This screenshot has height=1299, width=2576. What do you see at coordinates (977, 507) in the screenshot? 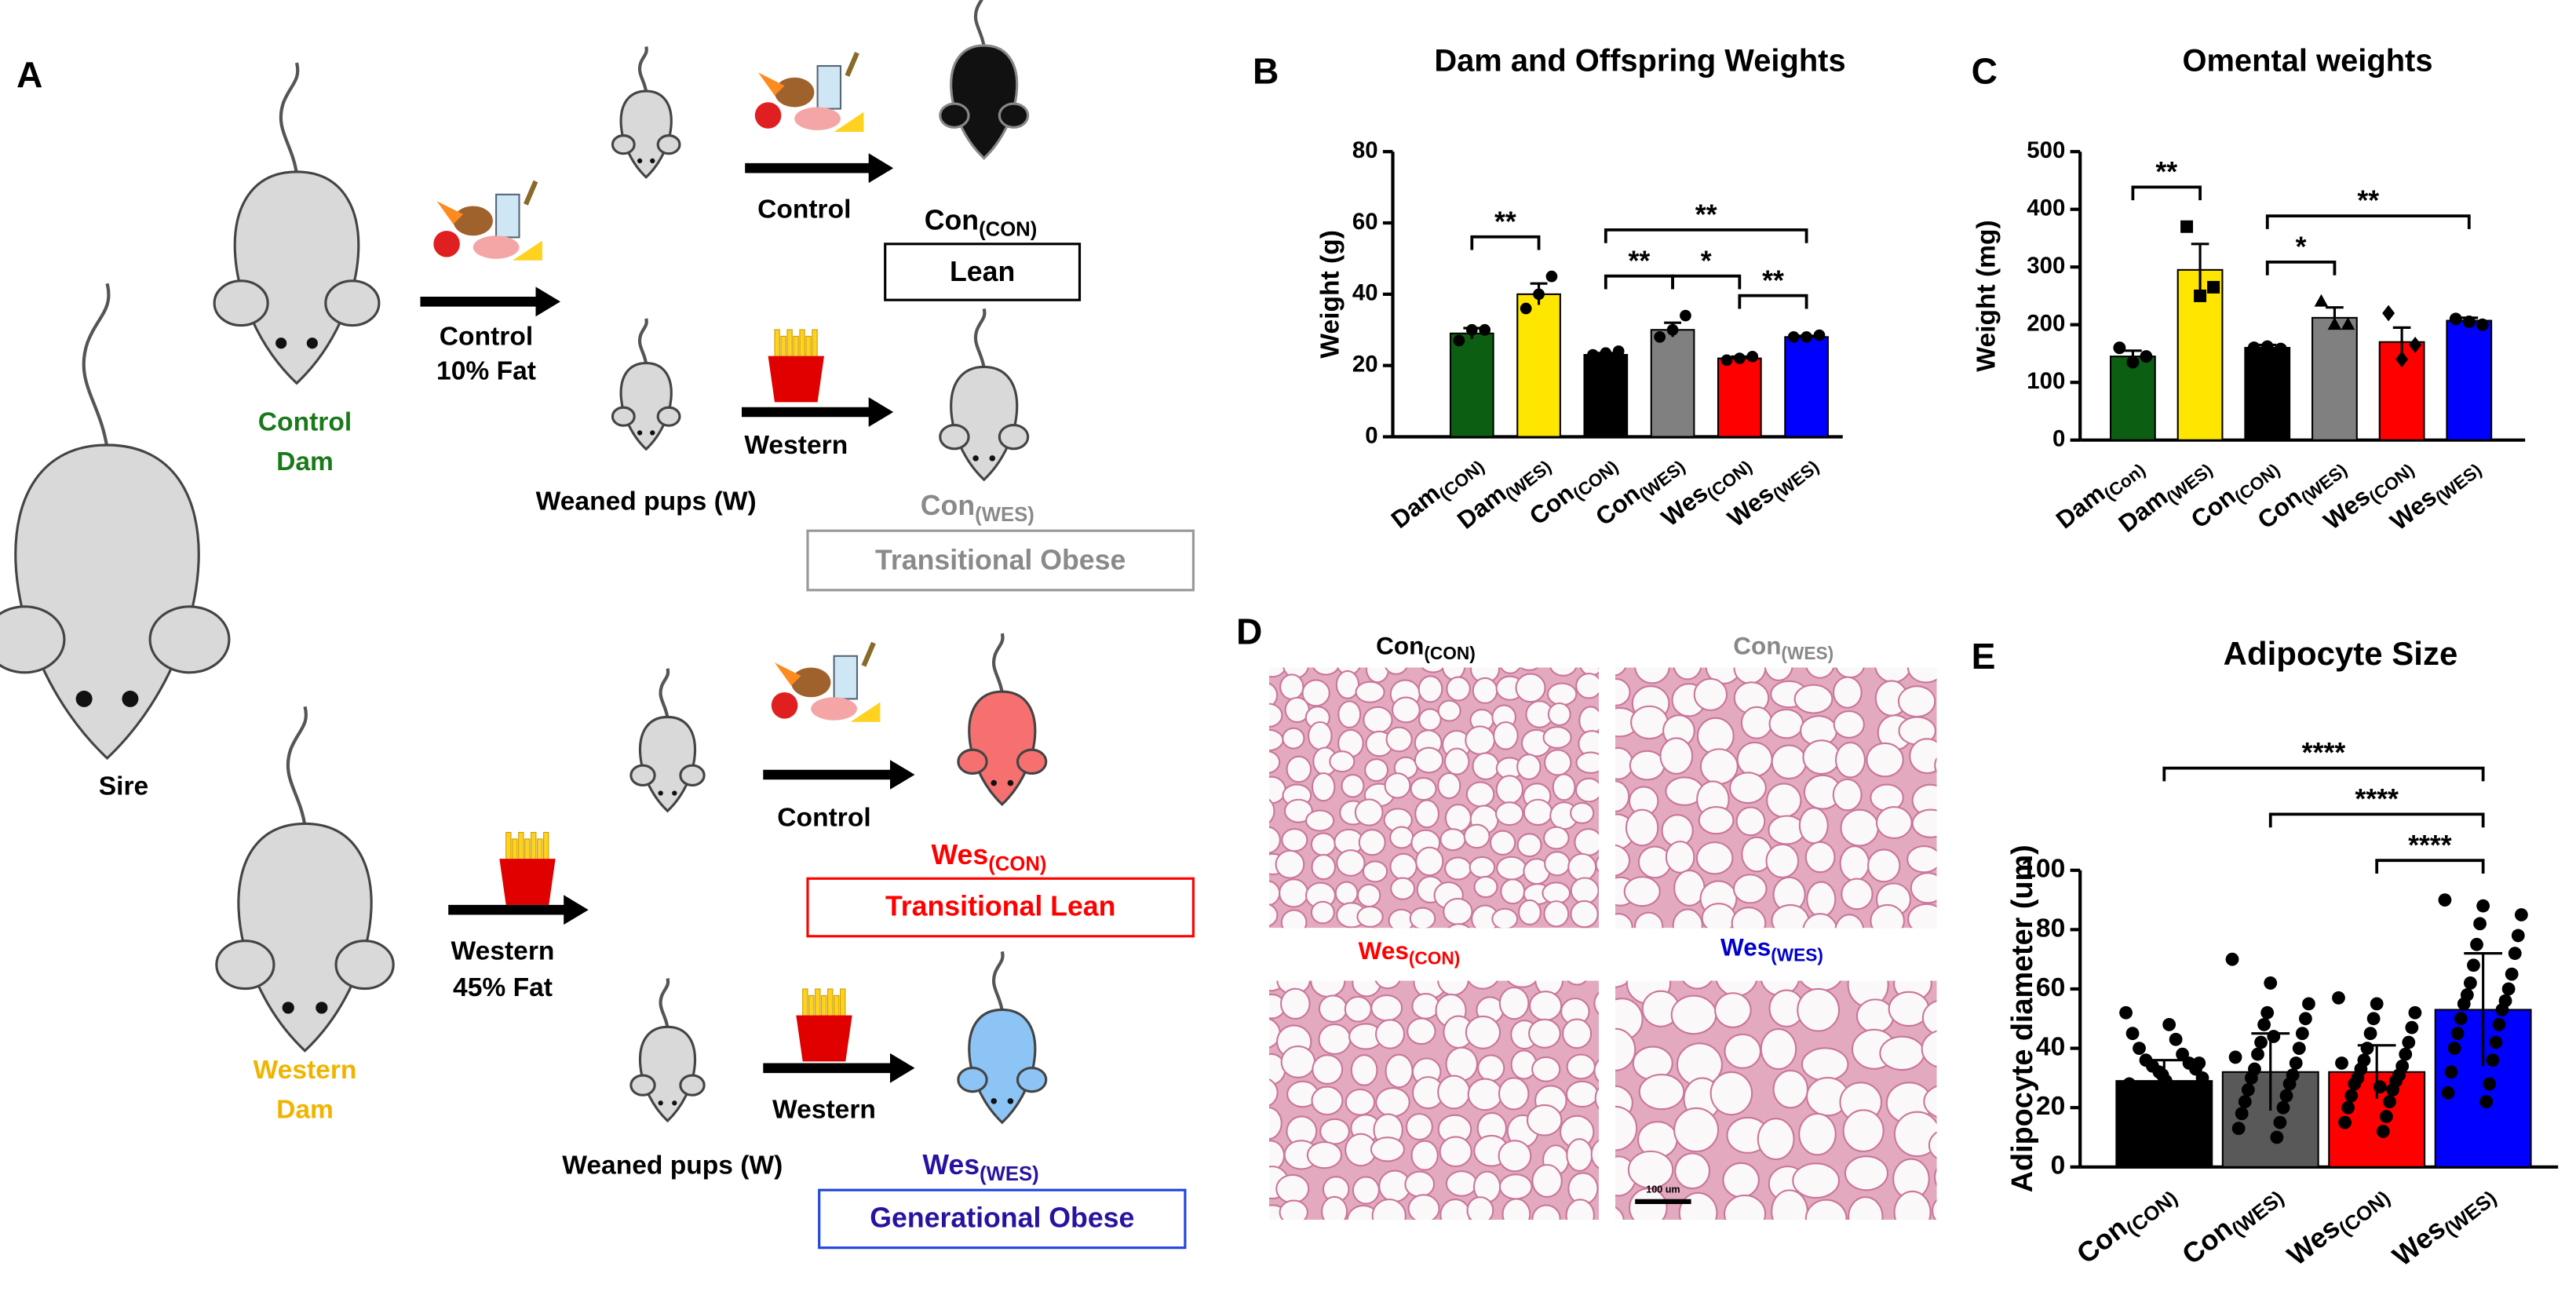
I see `group-label: Con(WES)` at bounding box center [977, 507].